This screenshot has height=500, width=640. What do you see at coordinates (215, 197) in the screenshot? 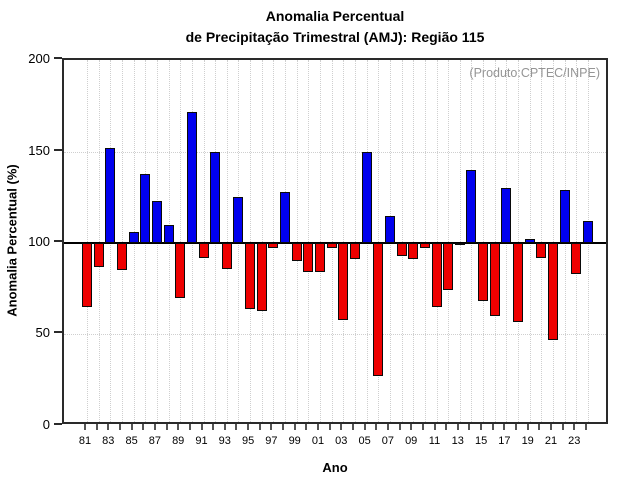
I see `bar-1992` at bounding box center [215, 197].